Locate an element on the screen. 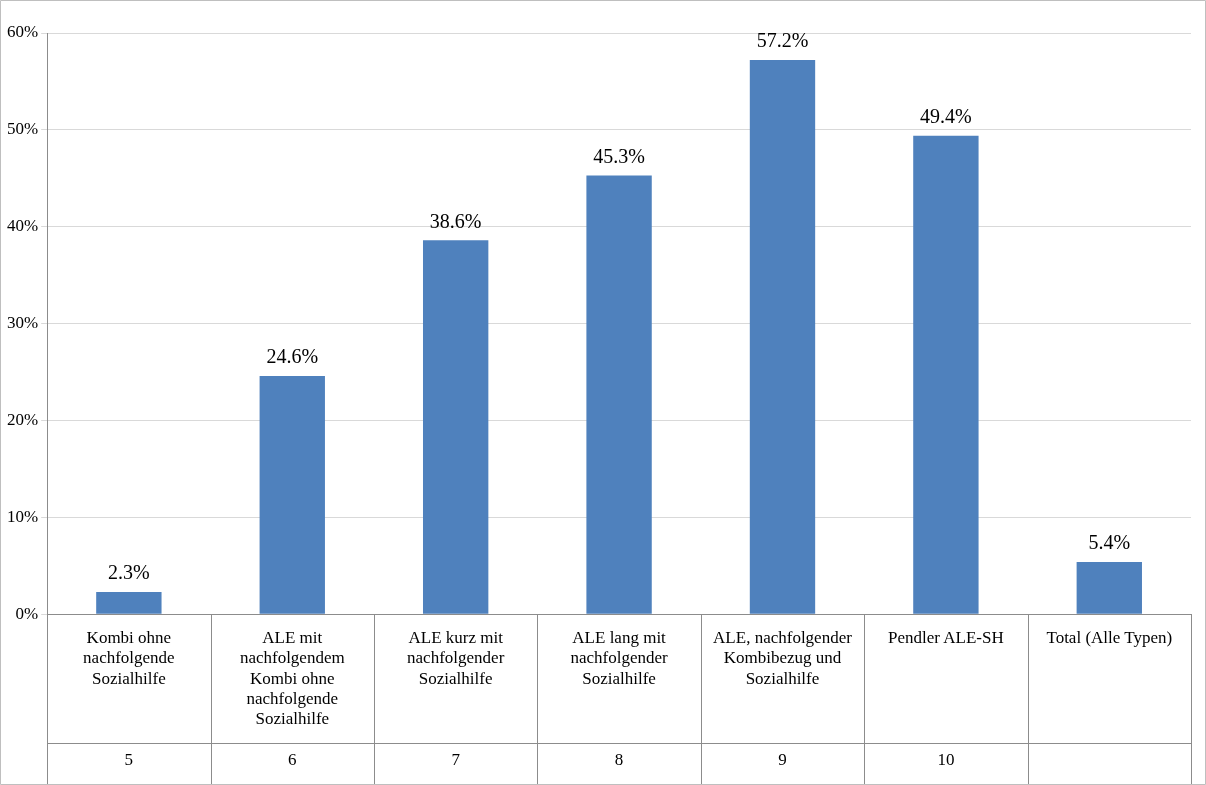 The height and width of the screenshot is (785, 1206). category-label: ALE mit nachfolgendem Kombi ohne nachfolgende Sozialhilfe 6 is located at coordinates (292, 698).